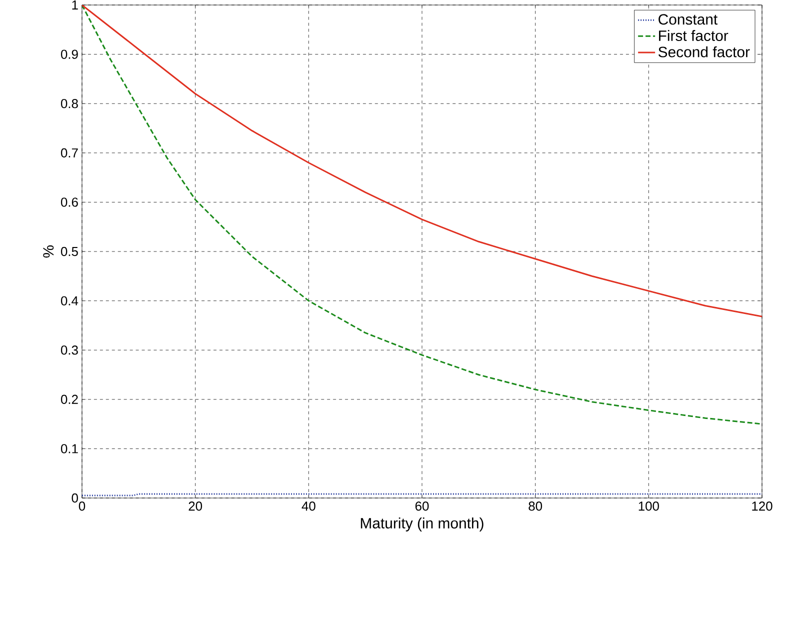 This screenshot has height=618, width=786. Describe the element at coordinates (69, 251) in the screenshot. I see `y-tick-label: 0.5` at that location.